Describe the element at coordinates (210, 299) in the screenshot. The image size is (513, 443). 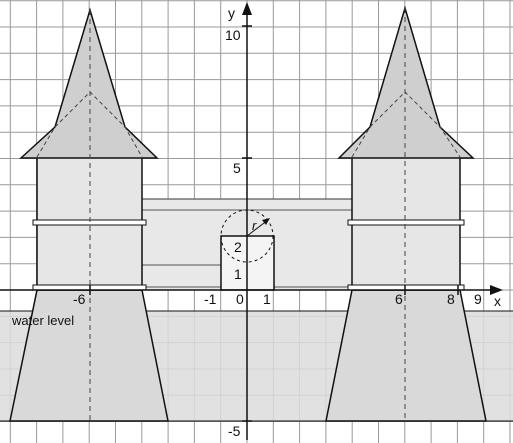
I see `x-tick-label: -1` at that location.